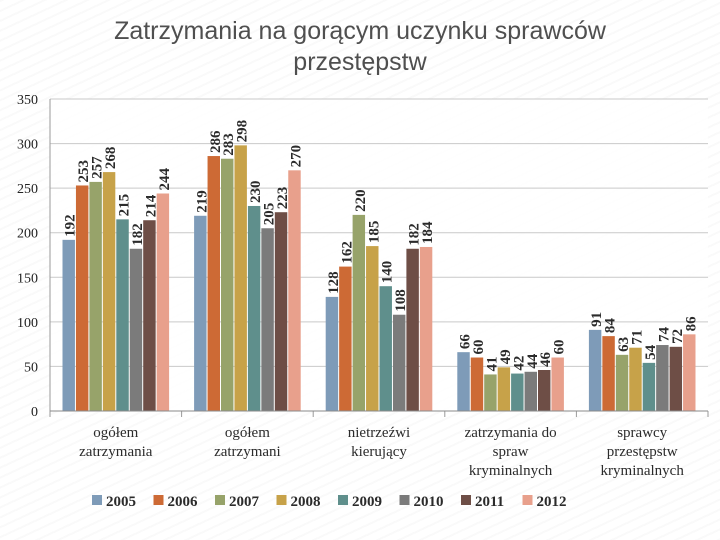 Image resolution: width=720 pixels, height=540 pixels. Describe the element at coordinates (27, 145) in the screenshot. I see `y-tick-label: 300` at that location.